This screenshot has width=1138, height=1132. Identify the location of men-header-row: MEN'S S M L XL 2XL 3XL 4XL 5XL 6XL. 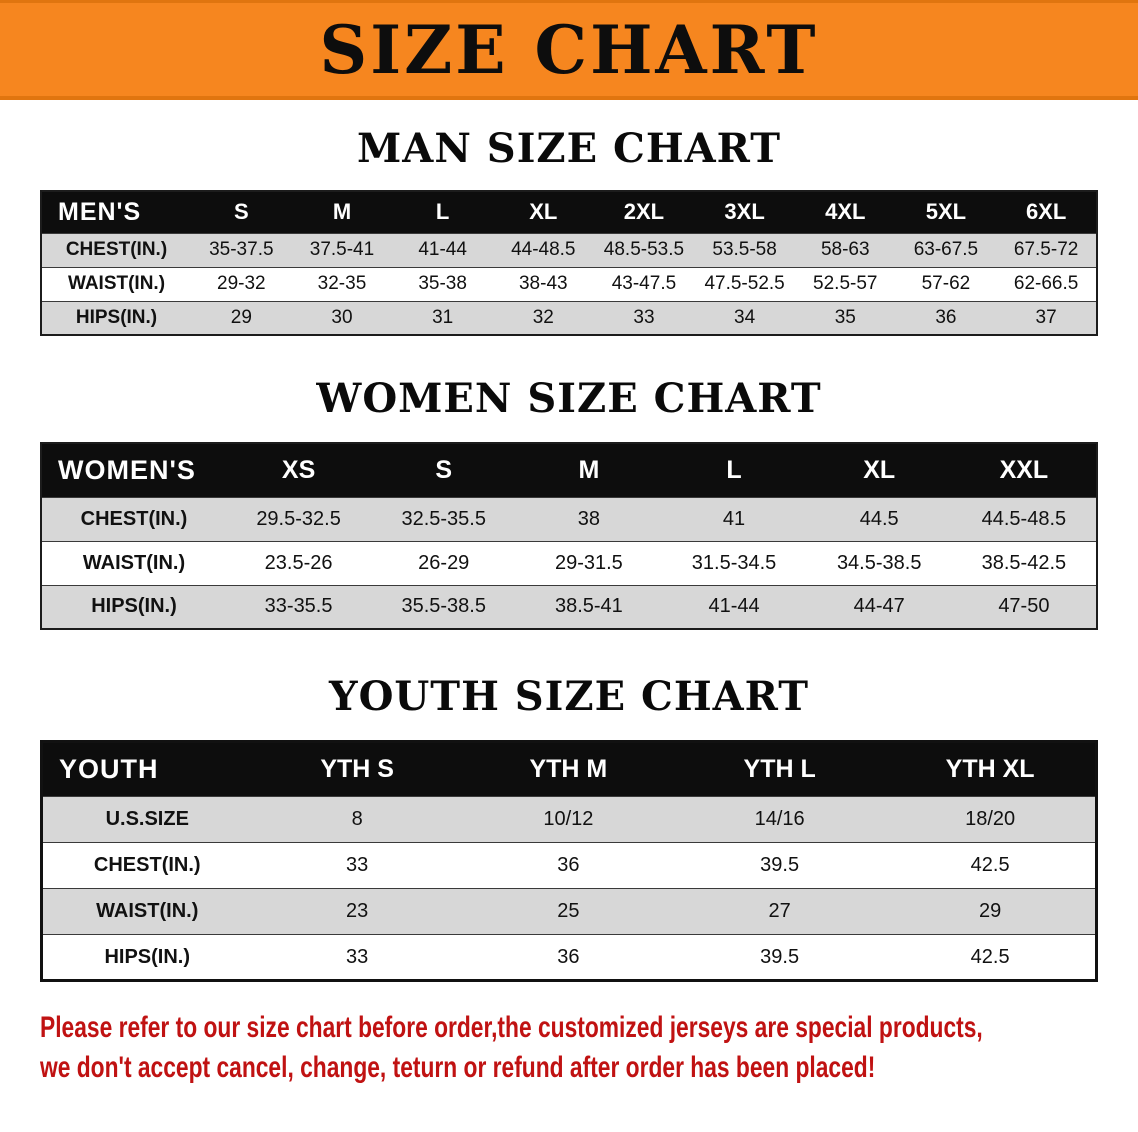
(569, 212).